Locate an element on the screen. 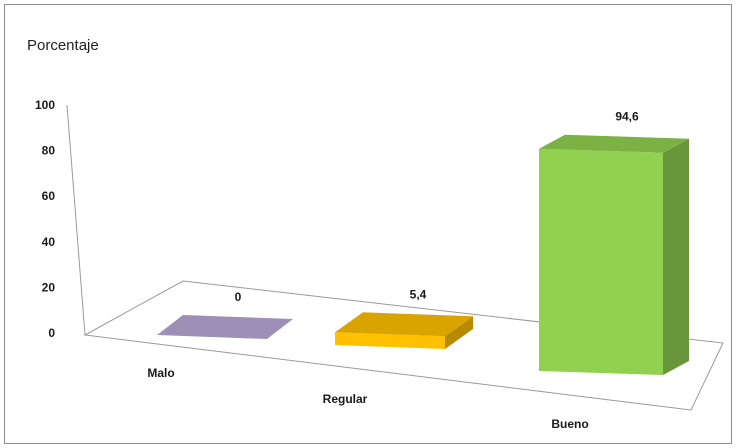 The width and height of the screenshot is (737, 448). category-label: Regular is located at coordinates (345, 399).